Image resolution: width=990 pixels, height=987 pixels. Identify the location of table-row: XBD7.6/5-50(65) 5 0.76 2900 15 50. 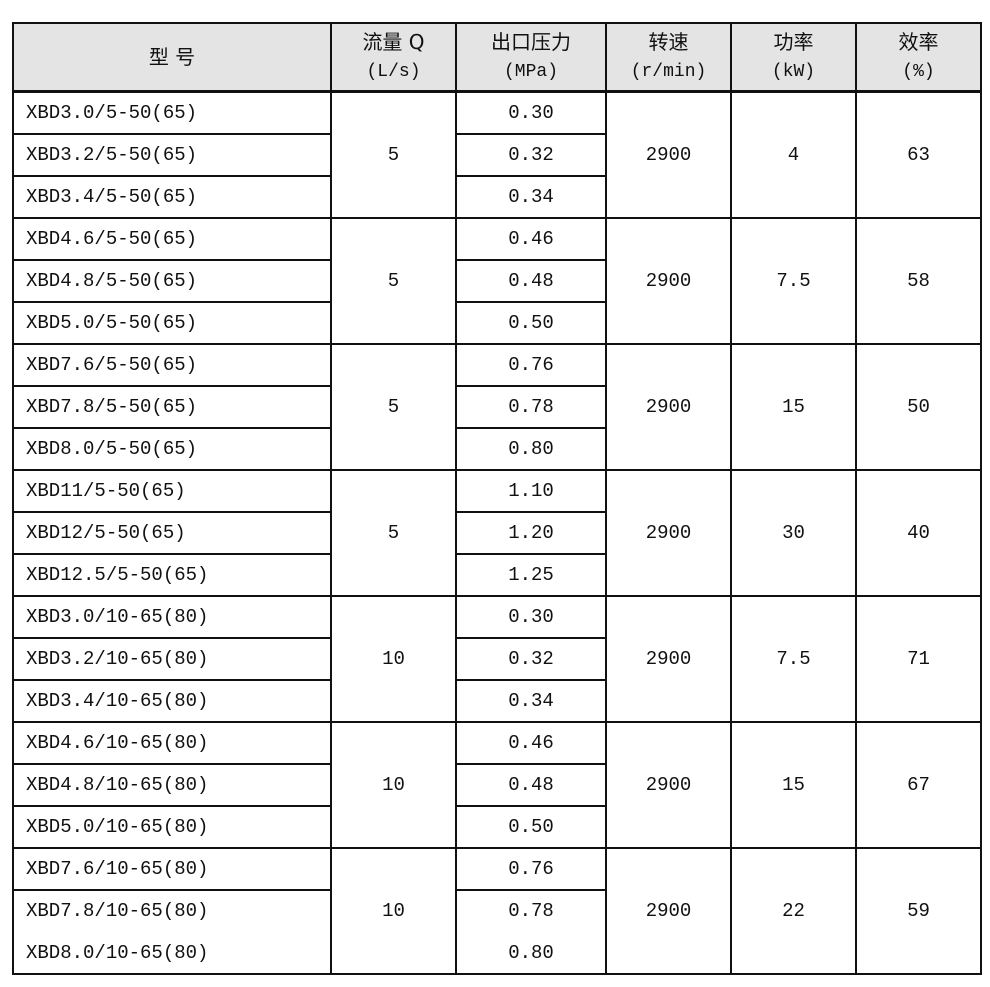
(497, 407).